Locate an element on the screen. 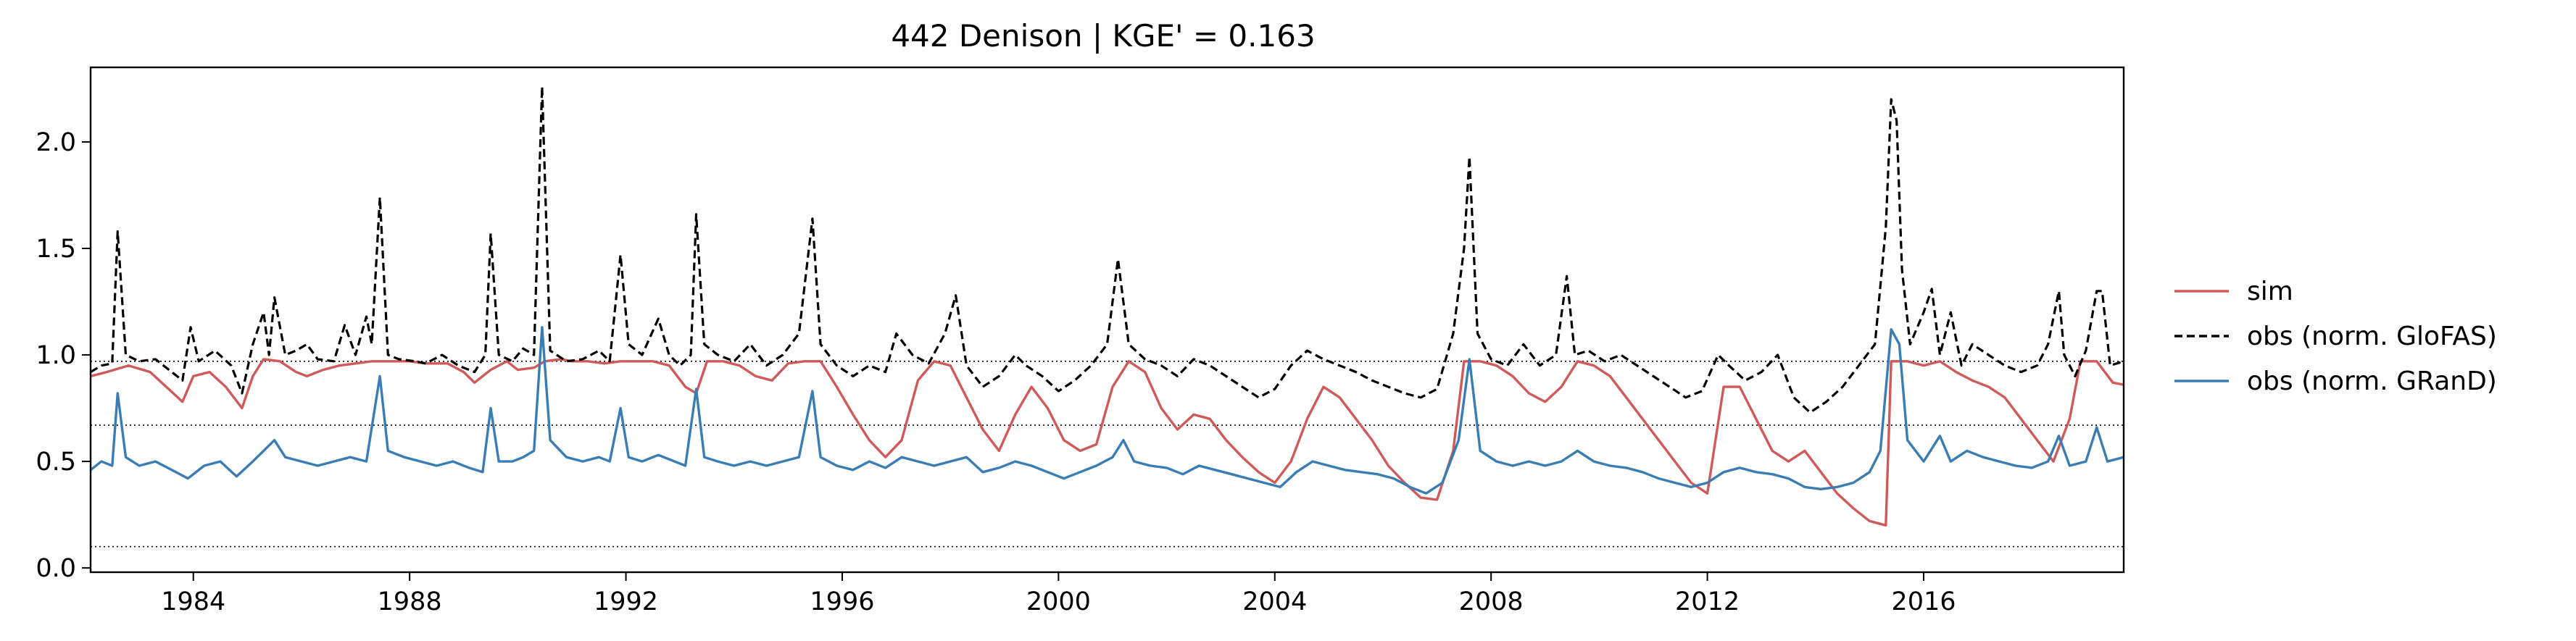  x-tick-label-2: 1992 is located at coordinates (626, 601).